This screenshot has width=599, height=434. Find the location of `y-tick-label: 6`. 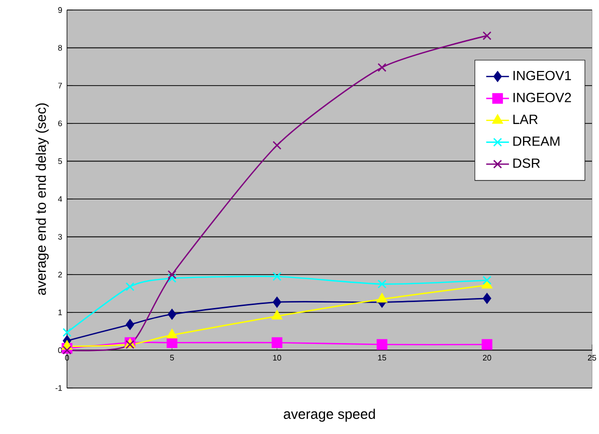

y-tick-label: 6 is located at coordinates (60, 123).